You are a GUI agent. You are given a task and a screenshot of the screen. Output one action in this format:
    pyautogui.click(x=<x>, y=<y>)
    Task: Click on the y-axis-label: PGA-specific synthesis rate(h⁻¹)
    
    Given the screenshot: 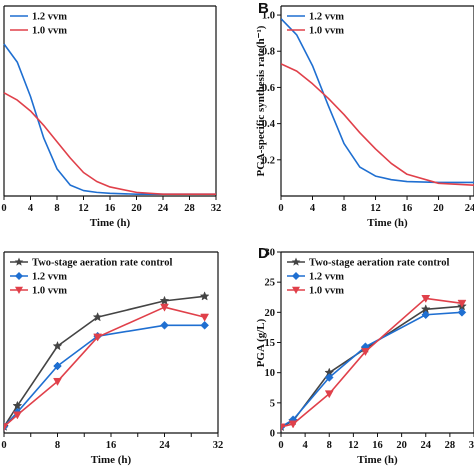 What is the action you would take?
    pyautogui.click(x=261, y=100)
    